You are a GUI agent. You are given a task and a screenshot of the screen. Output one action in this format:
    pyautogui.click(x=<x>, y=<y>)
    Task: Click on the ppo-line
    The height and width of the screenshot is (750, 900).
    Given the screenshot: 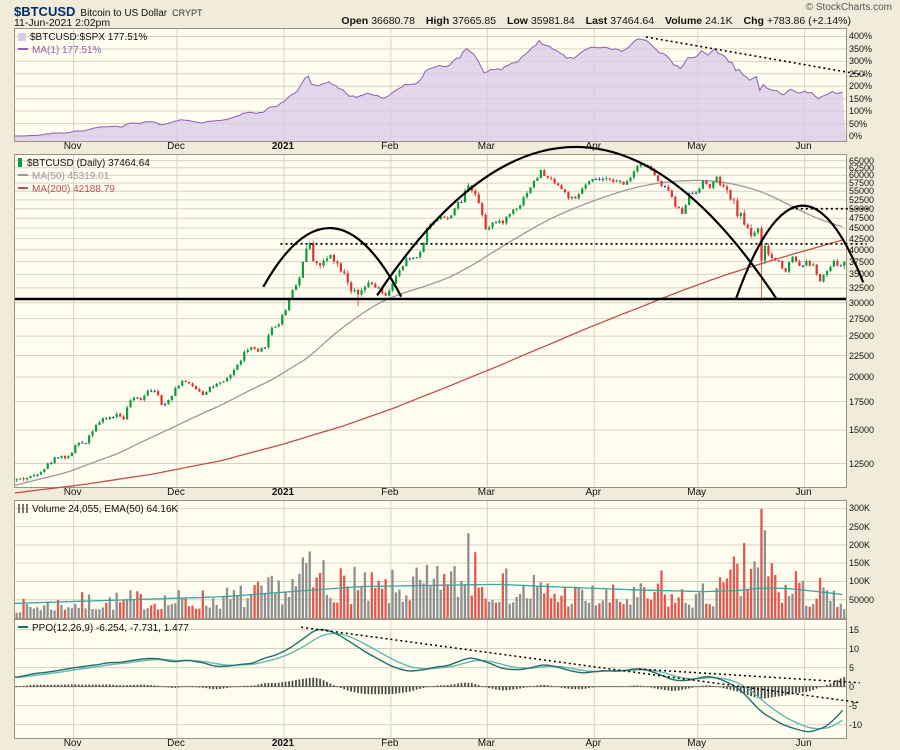 What is the action you would take?
    pyautogui.click(x=429, y=680)
    